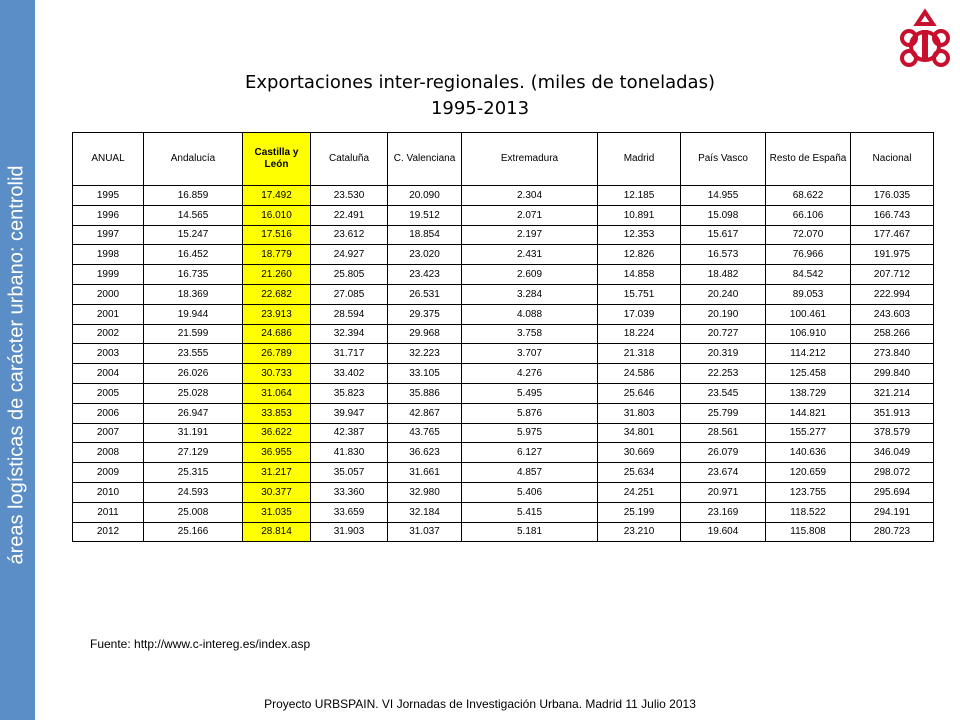 The height and width of the screenshot is (720, 960). What do you see at coordinates (529, 453) in the screenshot?
I see `table-cell: 6.127` at bounding box center [529, 453].